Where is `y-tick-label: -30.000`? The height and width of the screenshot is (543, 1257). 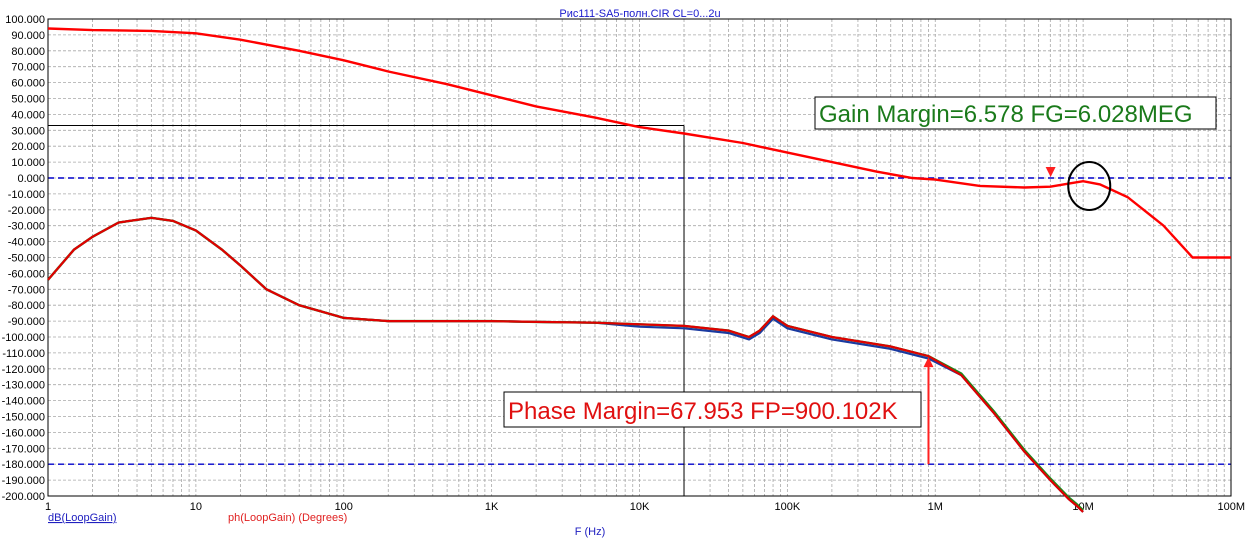
y-tick-label: -30.000 is located at coordinates (26, 227).